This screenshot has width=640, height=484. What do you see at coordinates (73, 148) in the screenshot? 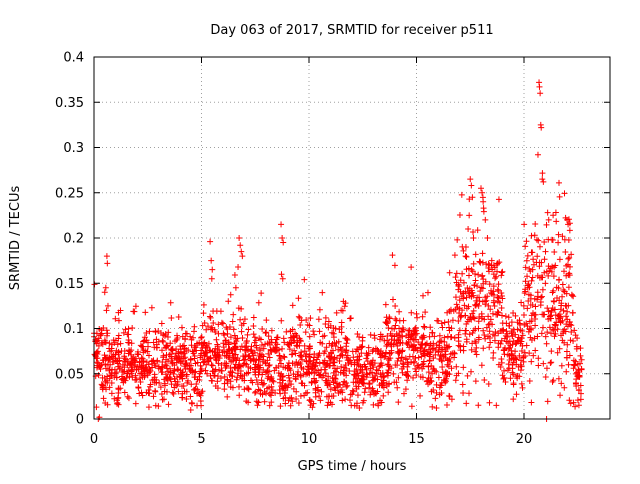
I see `y-tick-label: 0.3` at bounding box center [73, 148].